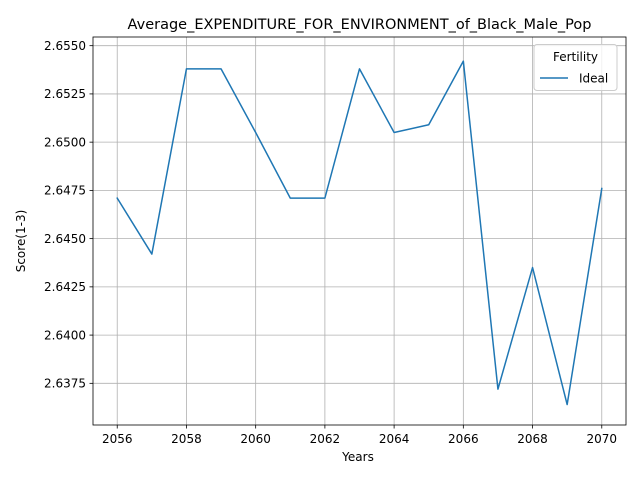 Image resolution: width=640 pixels, height=480 pixels. Describe the element at coordinates (255, 439) in the screenshot. I see `x-tick-label: 2060` at that location.